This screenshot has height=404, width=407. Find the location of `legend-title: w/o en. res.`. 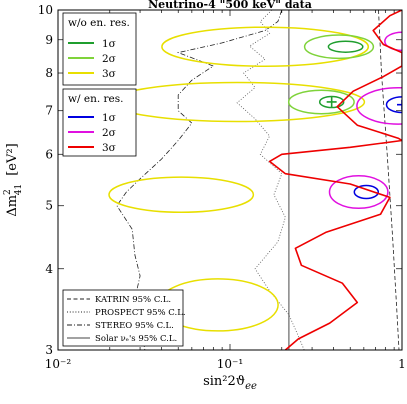

legend-title: w/o en. res. is located at coordinates (99, 23).